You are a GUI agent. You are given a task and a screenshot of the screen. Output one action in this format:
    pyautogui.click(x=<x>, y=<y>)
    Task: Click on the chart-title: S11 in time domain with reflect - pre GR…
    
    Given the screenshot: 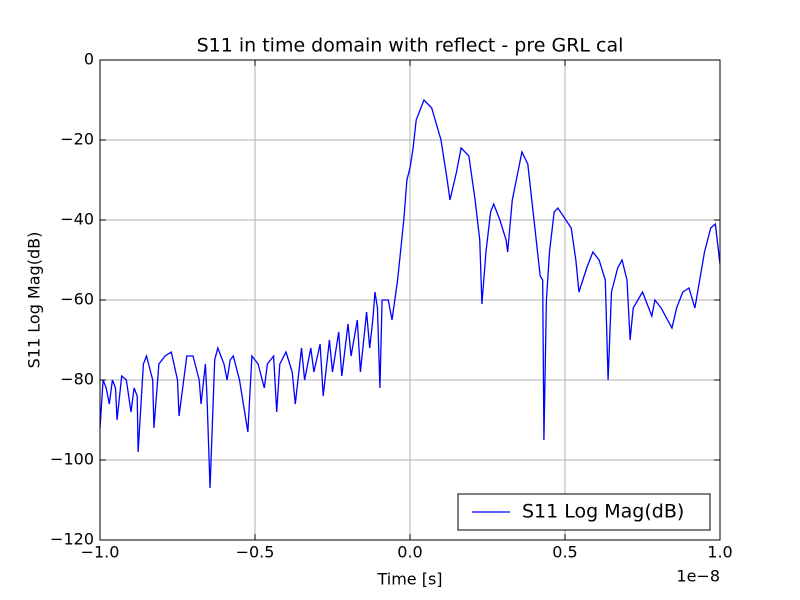 What is the action you would take?
    pyautogui.click(x=410, y=46)
    